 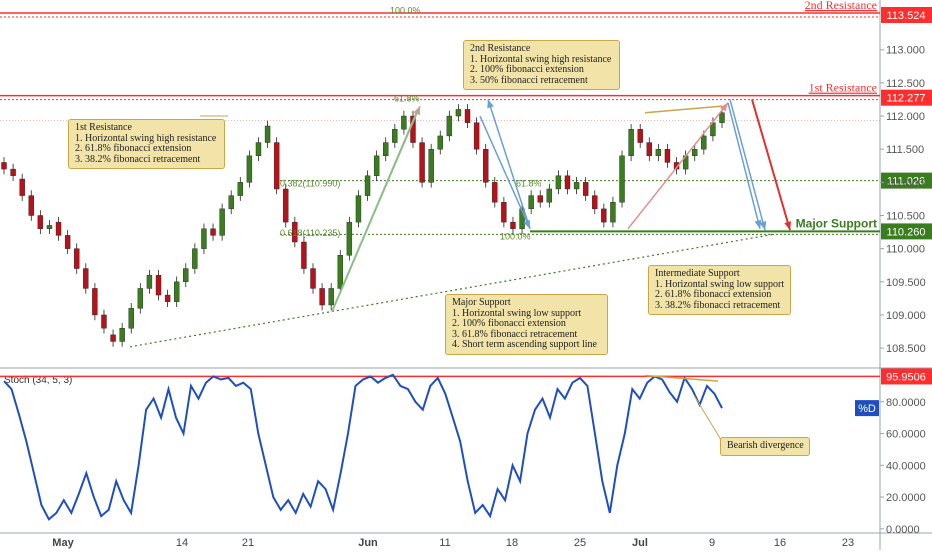 I want to click on divergence-leader, so click(x=708, y=418).